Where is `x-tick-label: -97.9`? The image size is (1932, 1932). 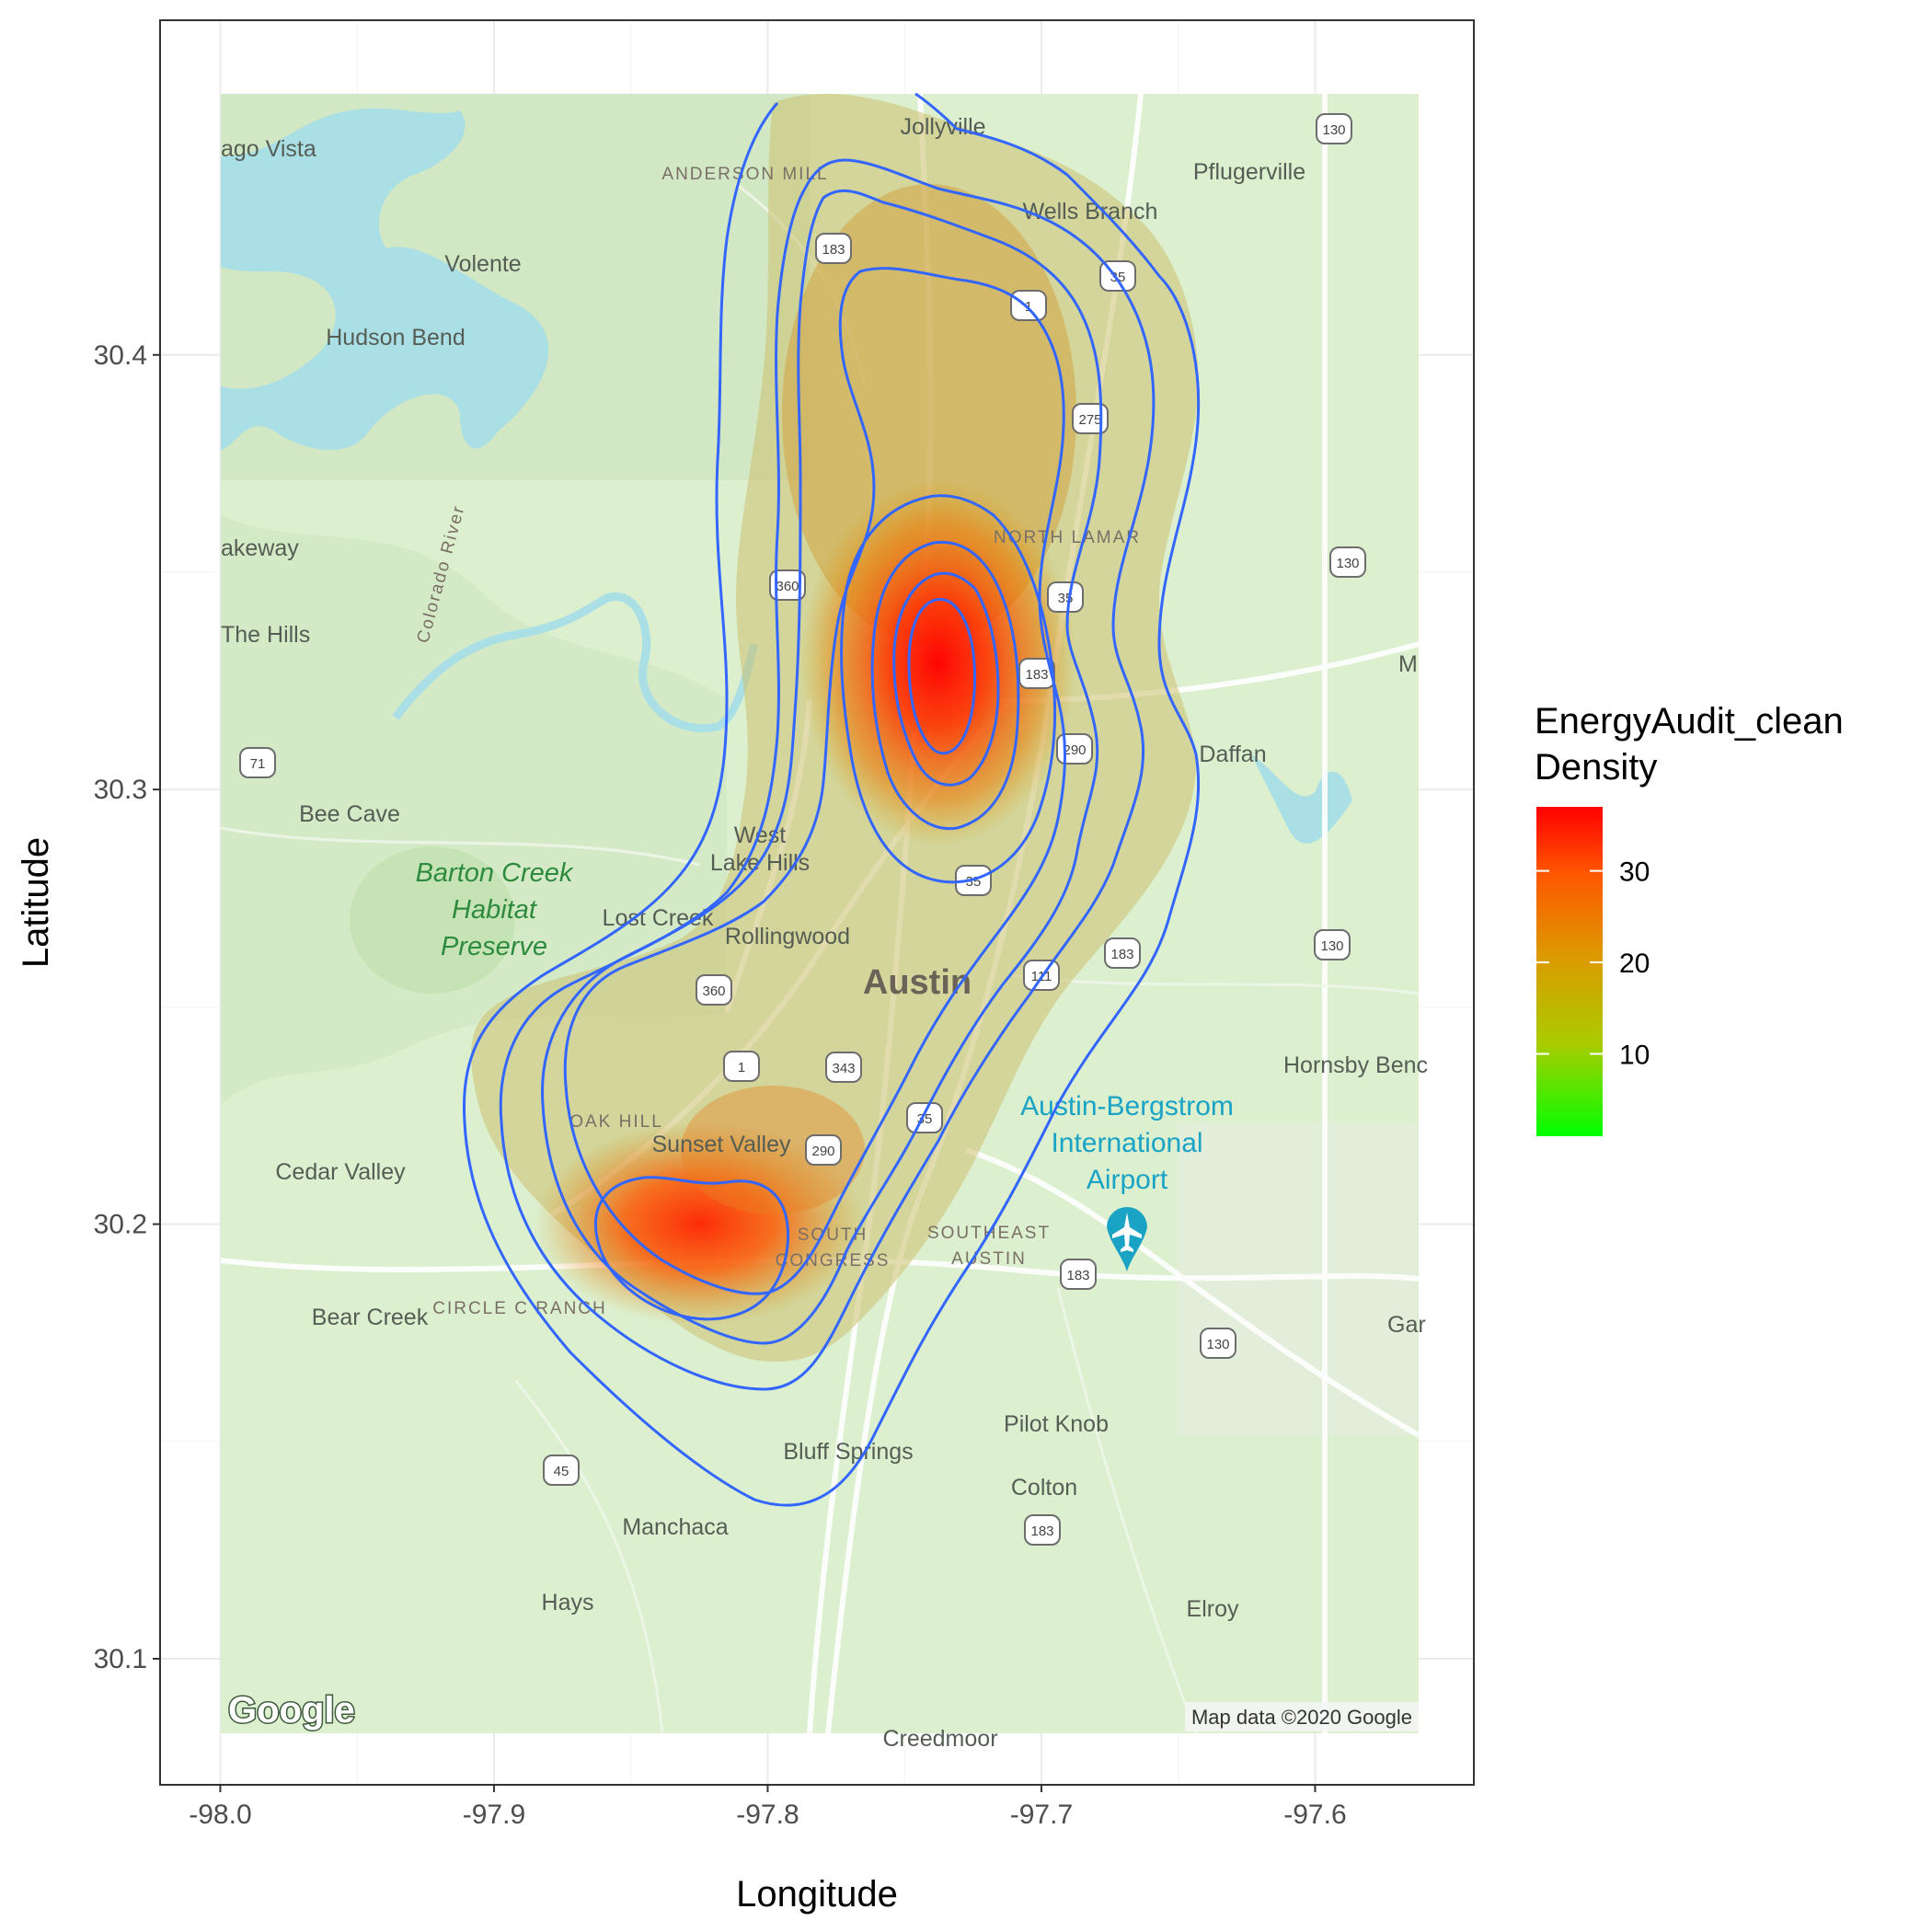 x-tick-label: -97.9 is located at coordinates (494, 1815).